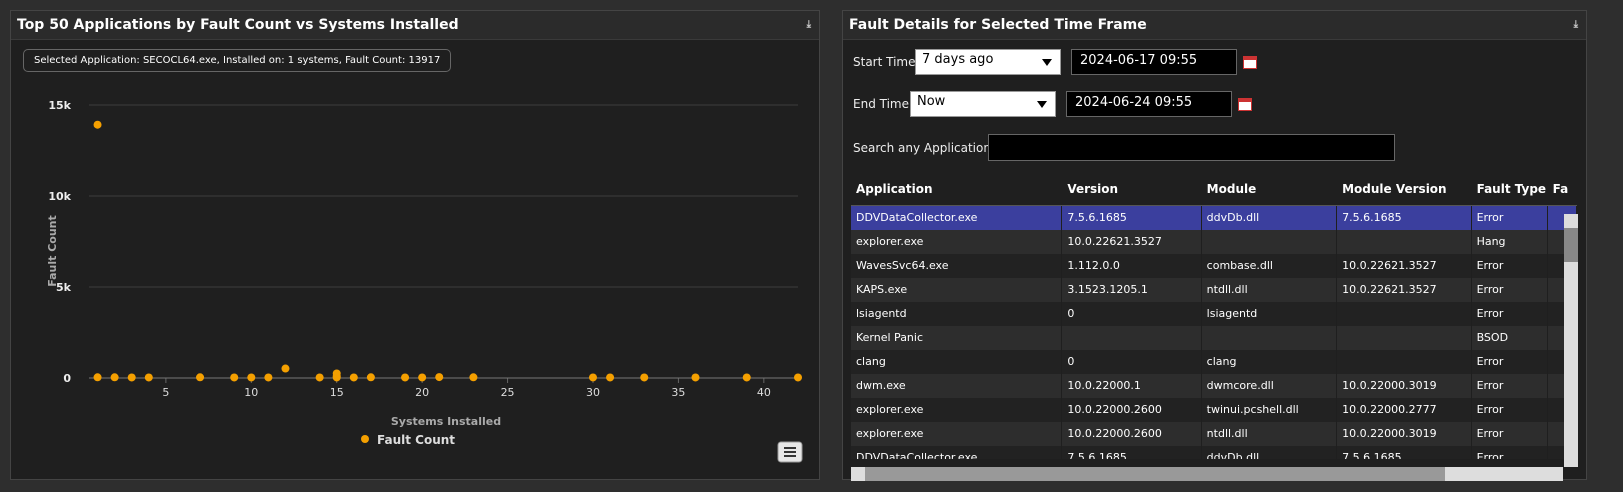 This screenshot has height=492, width=1623. I want to click on start-input: 2024-06-17 09:55, so click(1154, 62).